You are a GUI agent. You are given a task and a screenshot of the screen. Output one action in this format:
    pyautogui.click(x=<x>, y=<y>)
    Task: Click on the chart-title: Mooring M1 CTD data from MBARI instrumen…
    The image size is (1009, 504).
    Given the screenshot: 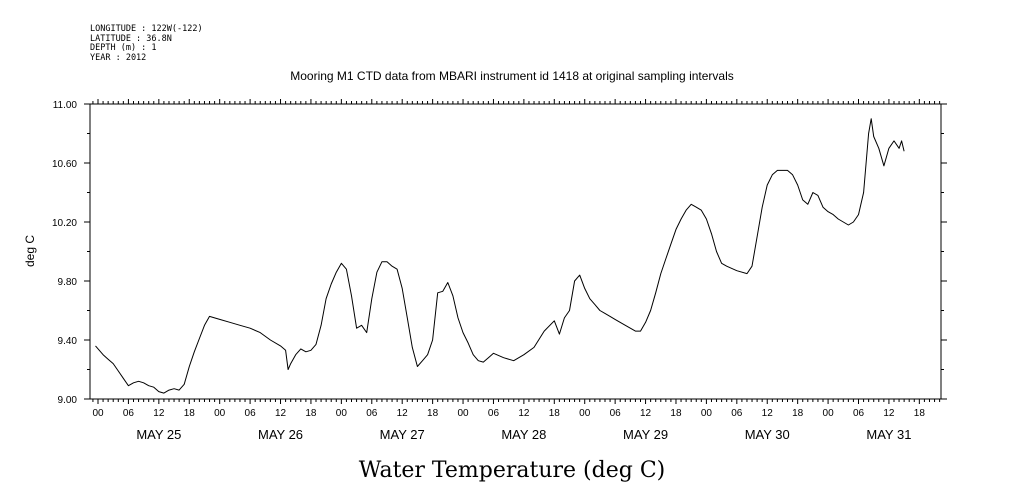 What is the action you would take?
    pyautogui.click(x=512, y=76)
    